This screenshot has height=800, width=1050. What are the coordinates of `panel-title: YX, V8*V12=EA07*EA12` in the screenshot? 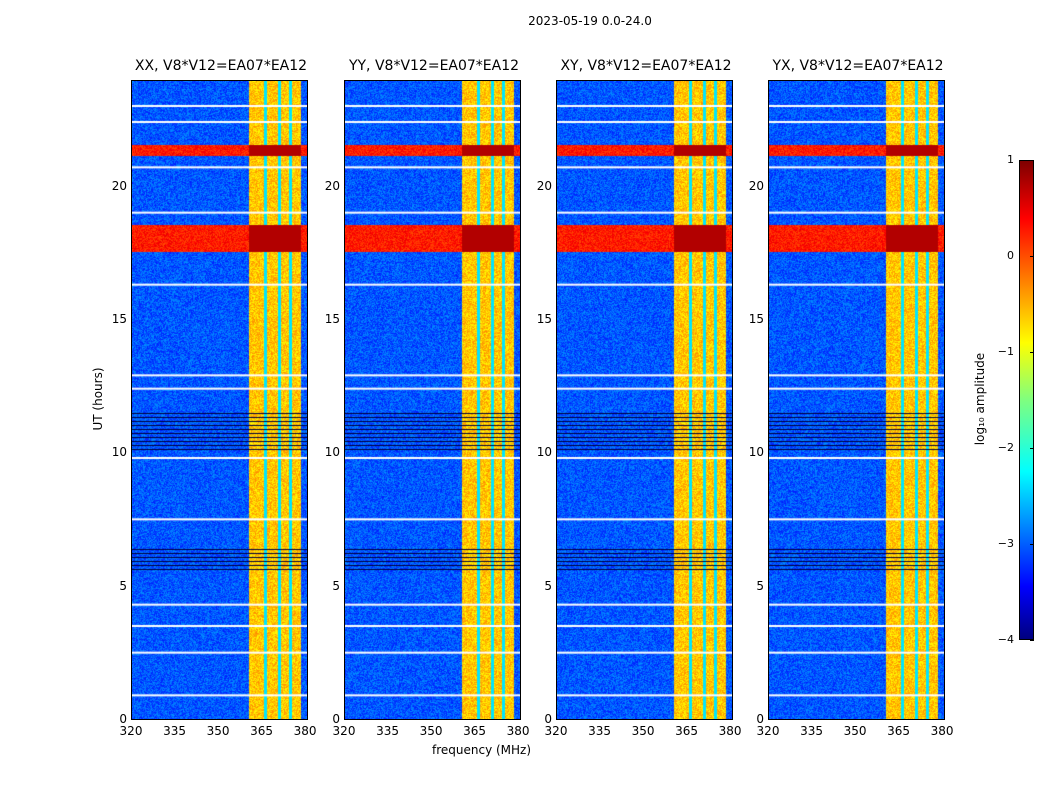 It's located at (858, 66).